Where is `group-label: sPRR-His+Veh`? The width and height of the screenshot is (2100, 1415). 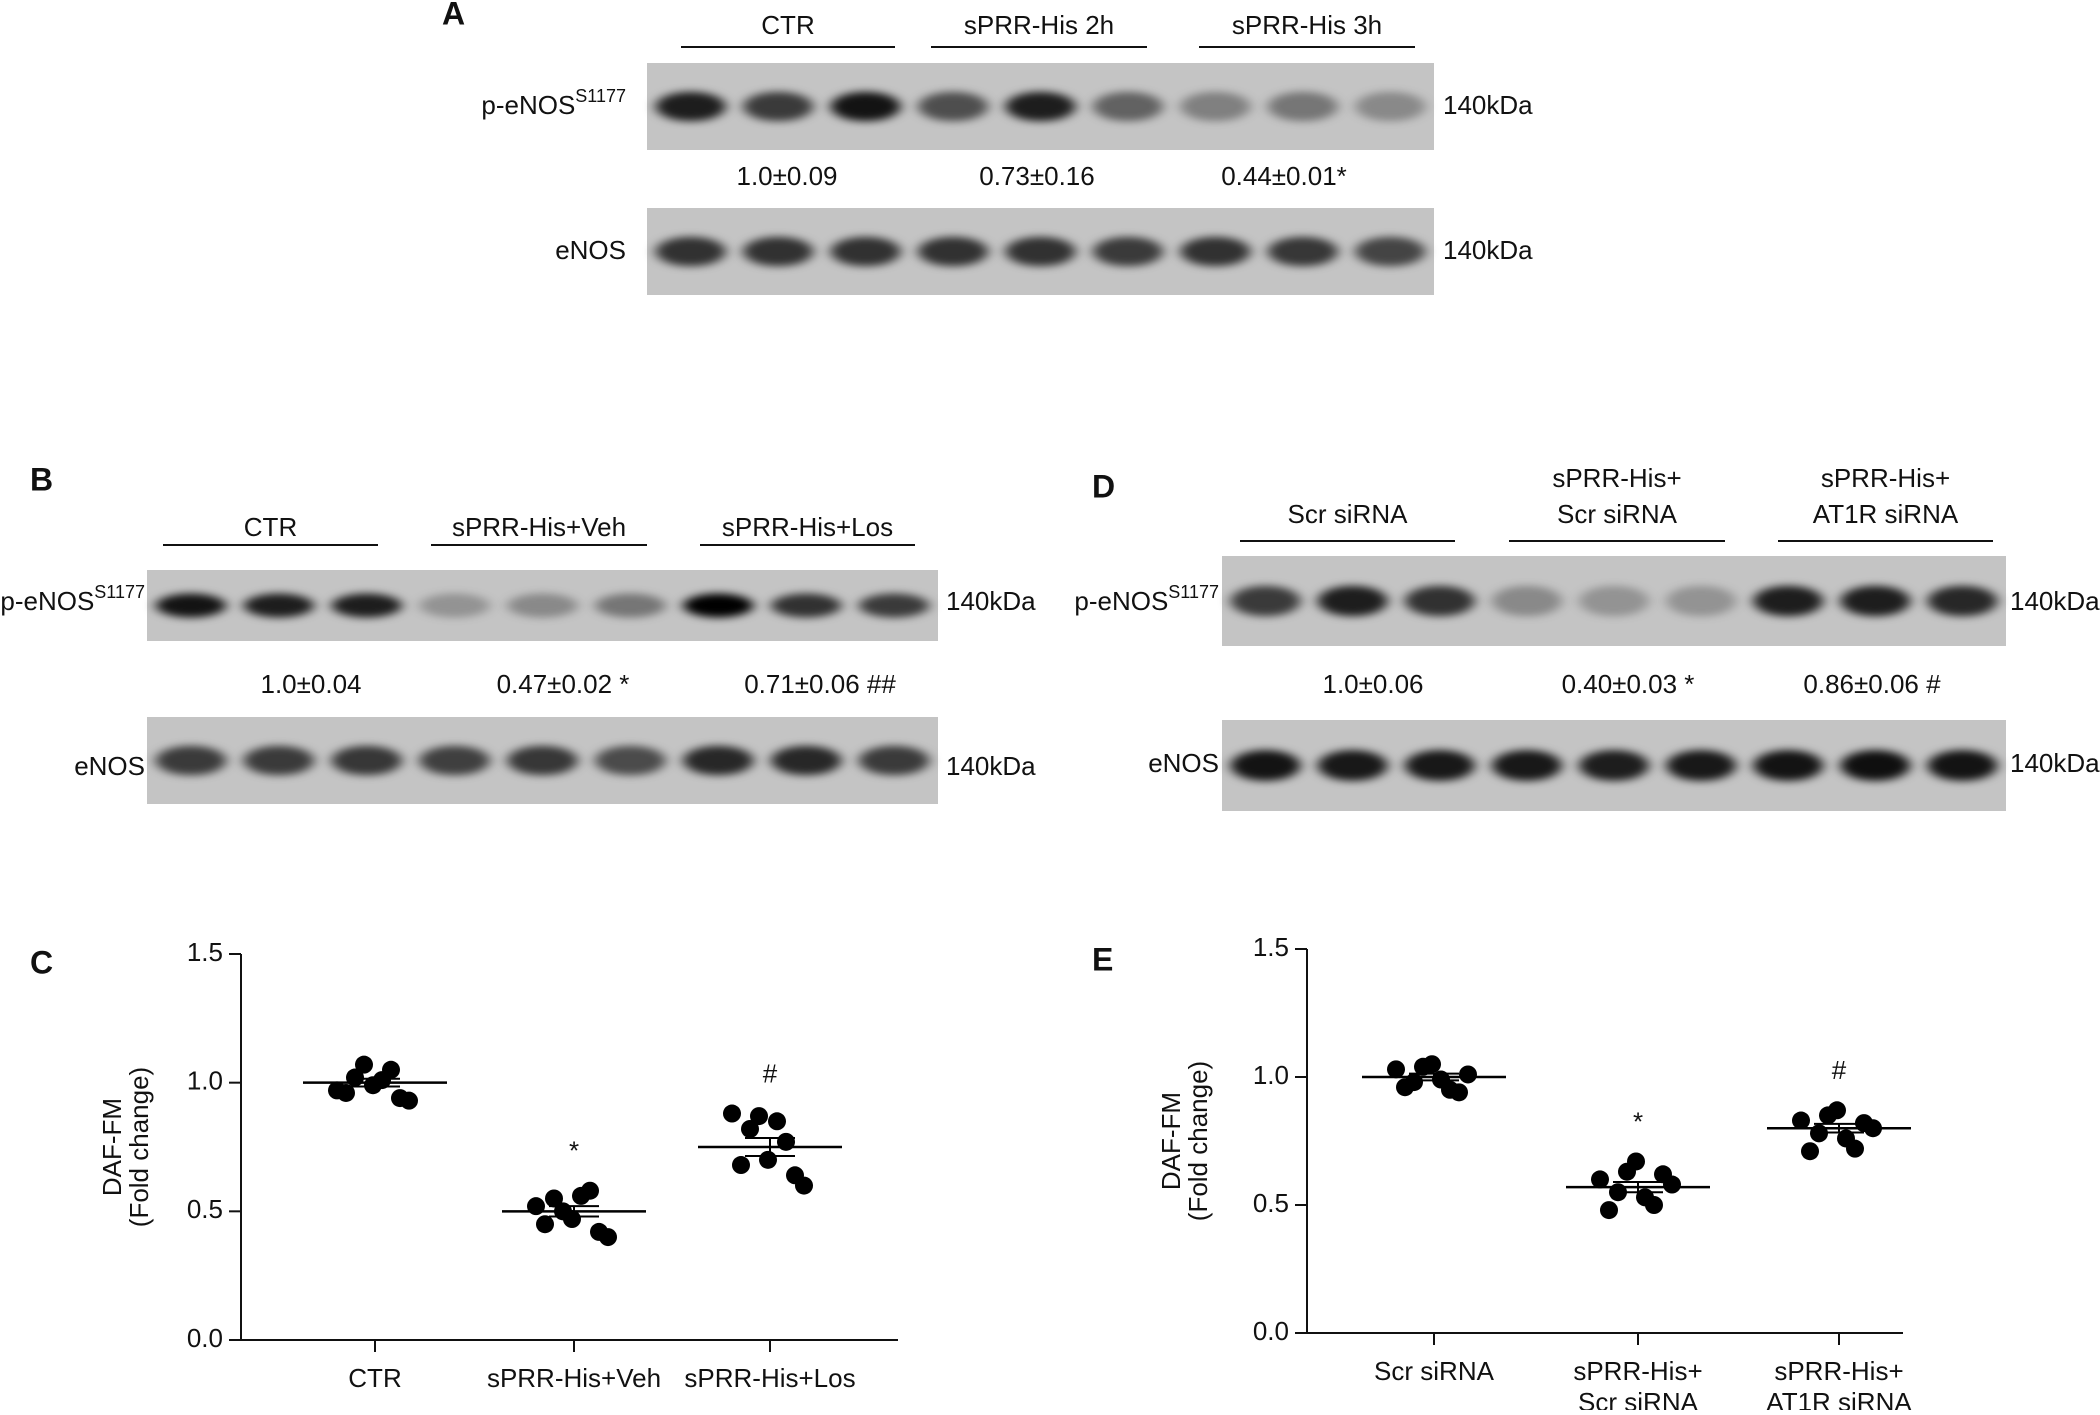
group-label: sPRR-His+Veh is located at coordinates (539, 527).